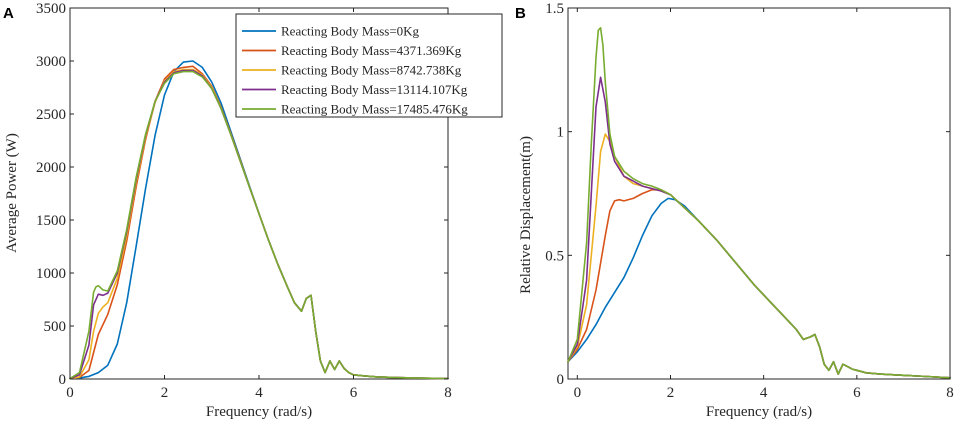 The height and width of the screenshot is (423, 960). I want to click on panel-b-x-tick-label-4: 8, so click(950, 393).